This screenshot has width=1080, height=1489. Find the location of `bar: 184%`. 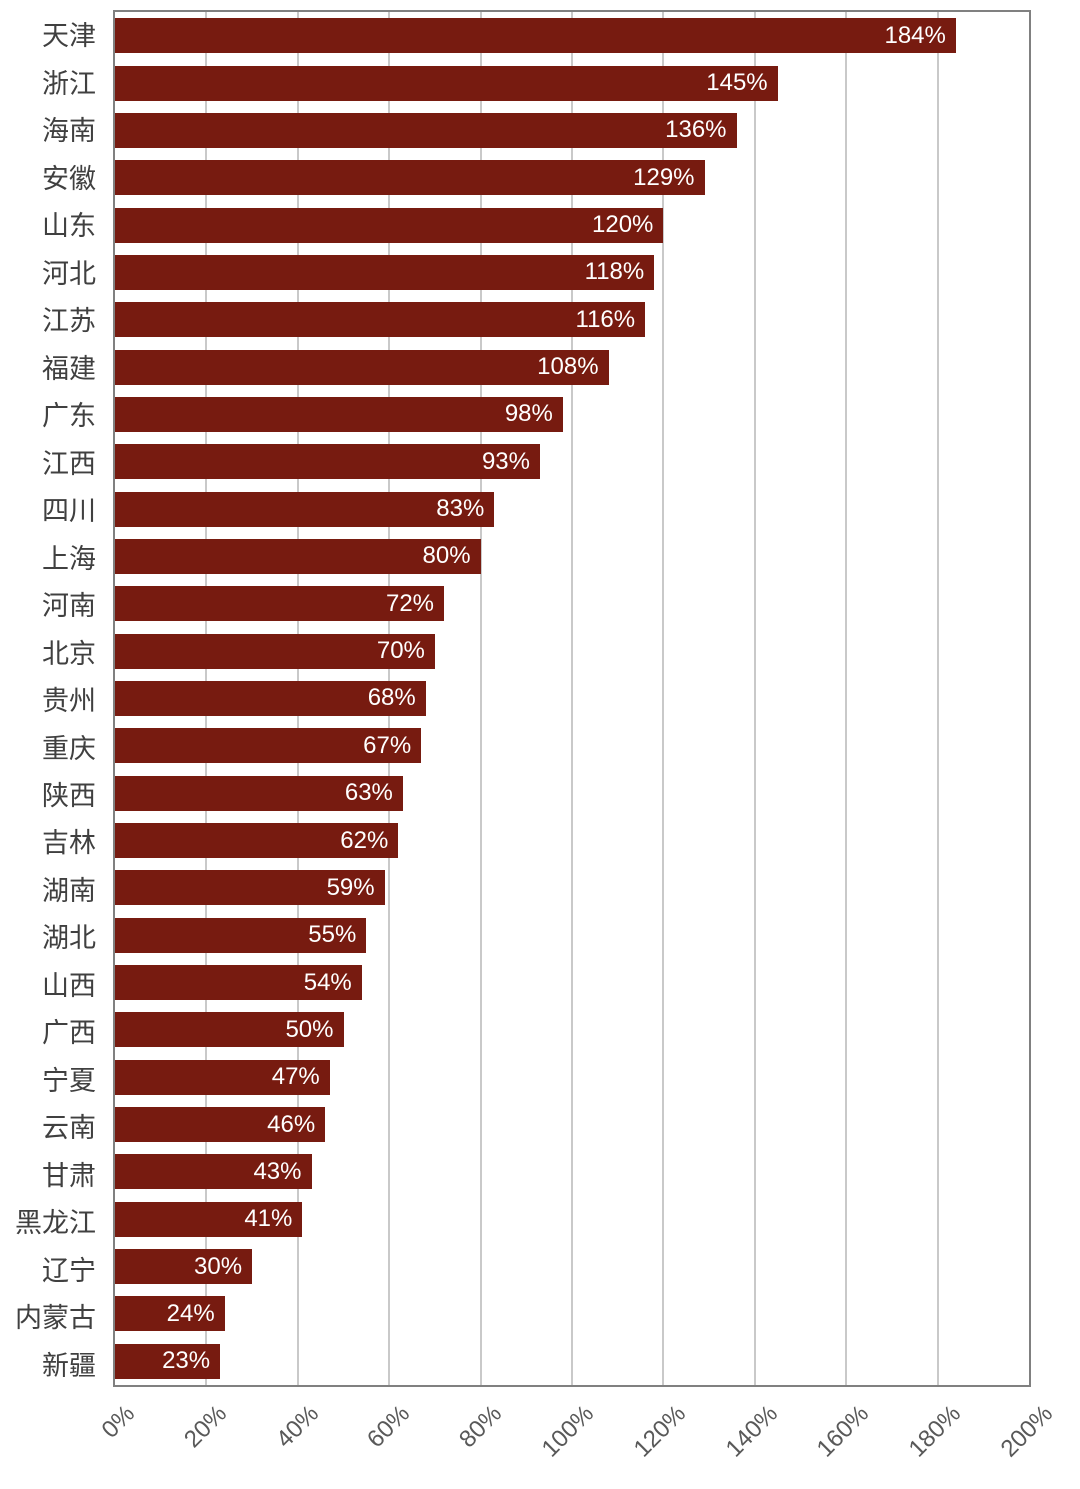

bar: 184% is located at coordinates (535, 36).